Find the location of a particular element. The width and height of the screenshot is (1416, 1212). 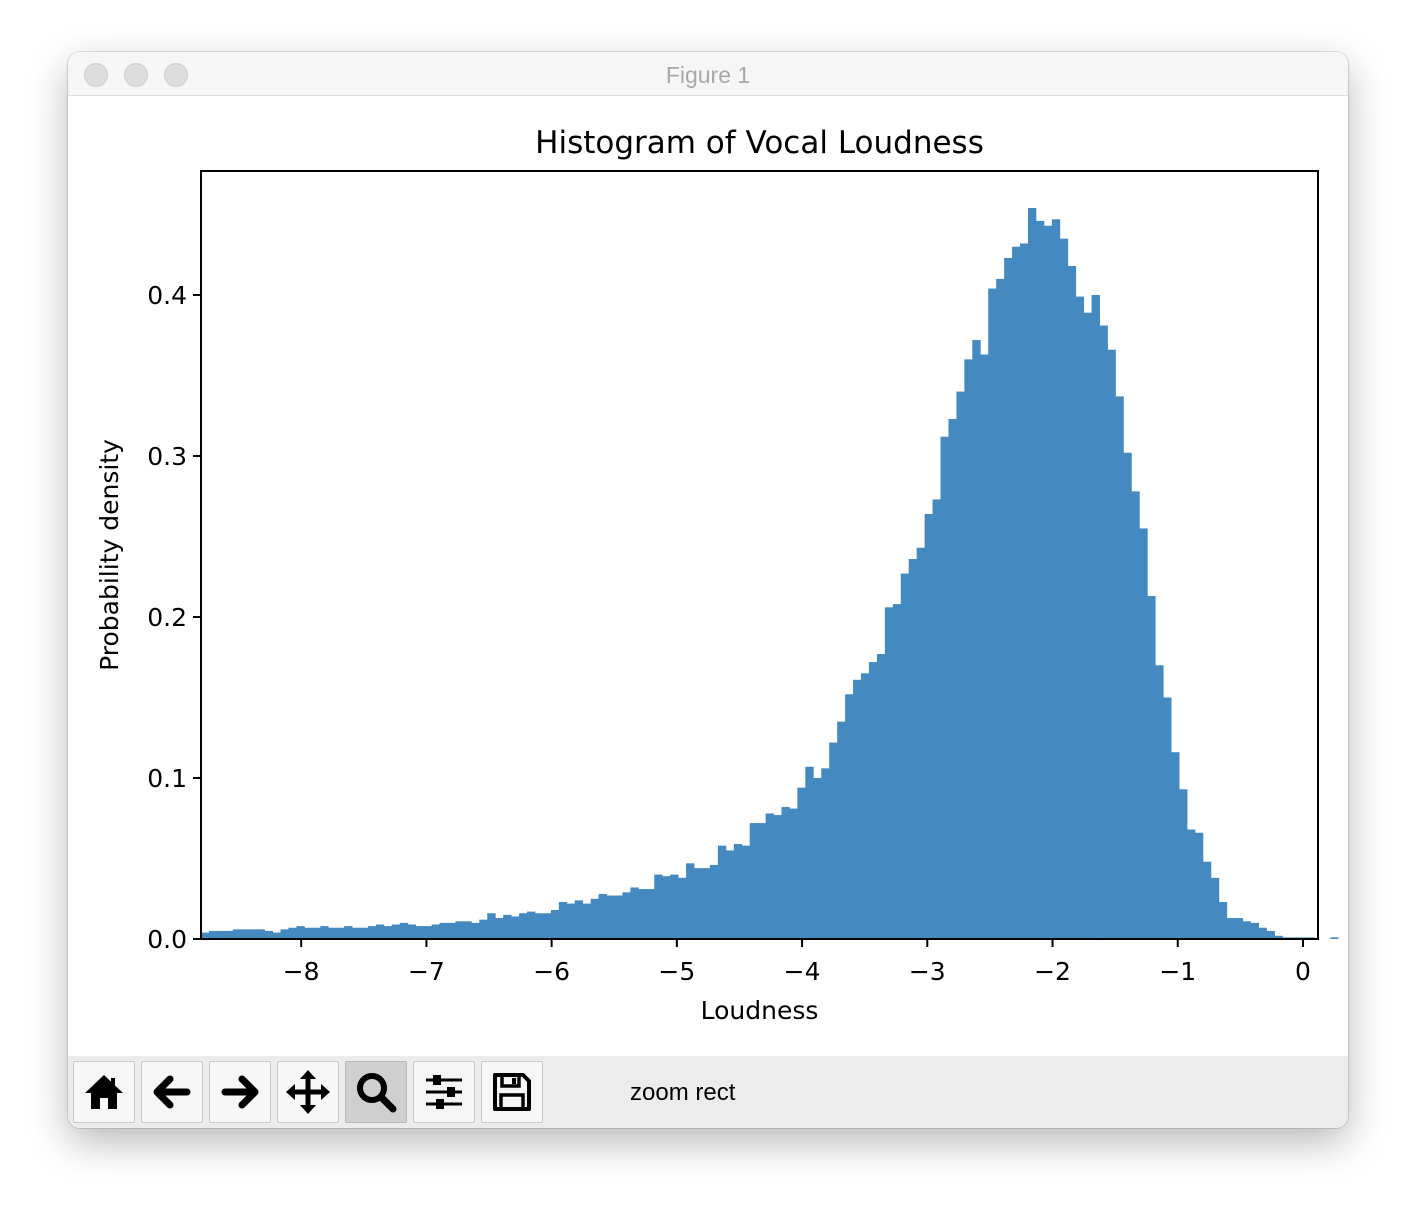

toolbar-status-message: zoom rect is located at coordinates (683, 1092).